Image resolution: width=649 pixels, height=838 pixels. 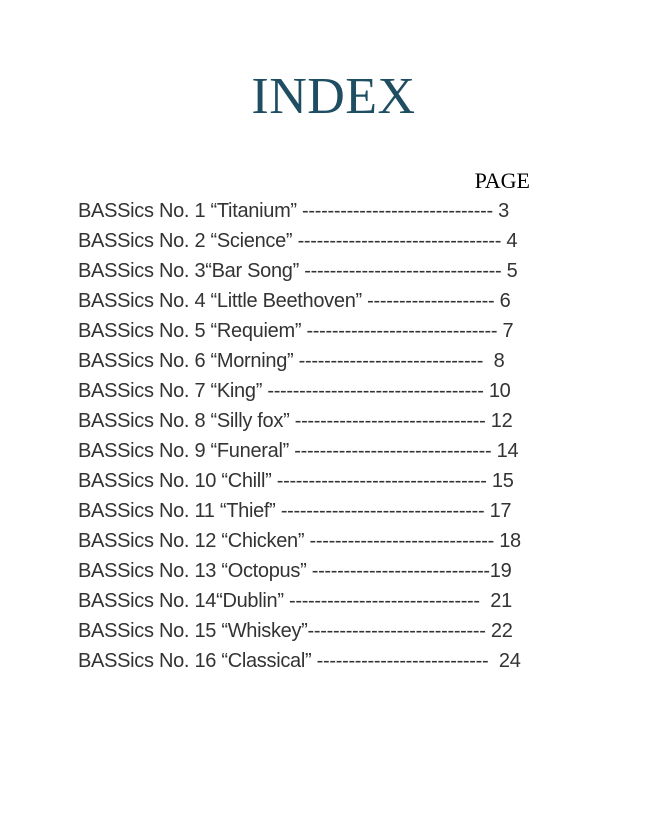 I want to click on entry-title: BASSics No. 6 “Morning”, so click(x=188, y=361).